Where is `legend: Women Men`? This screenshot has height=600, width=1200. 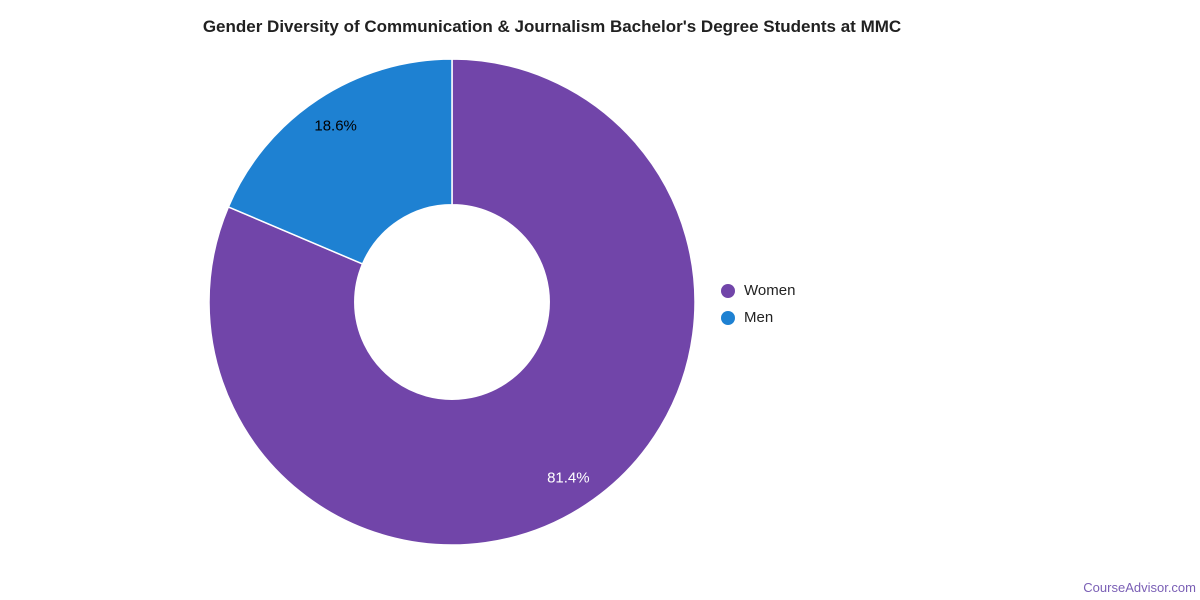
legend: Women Men is located at coordinates (758, 304).